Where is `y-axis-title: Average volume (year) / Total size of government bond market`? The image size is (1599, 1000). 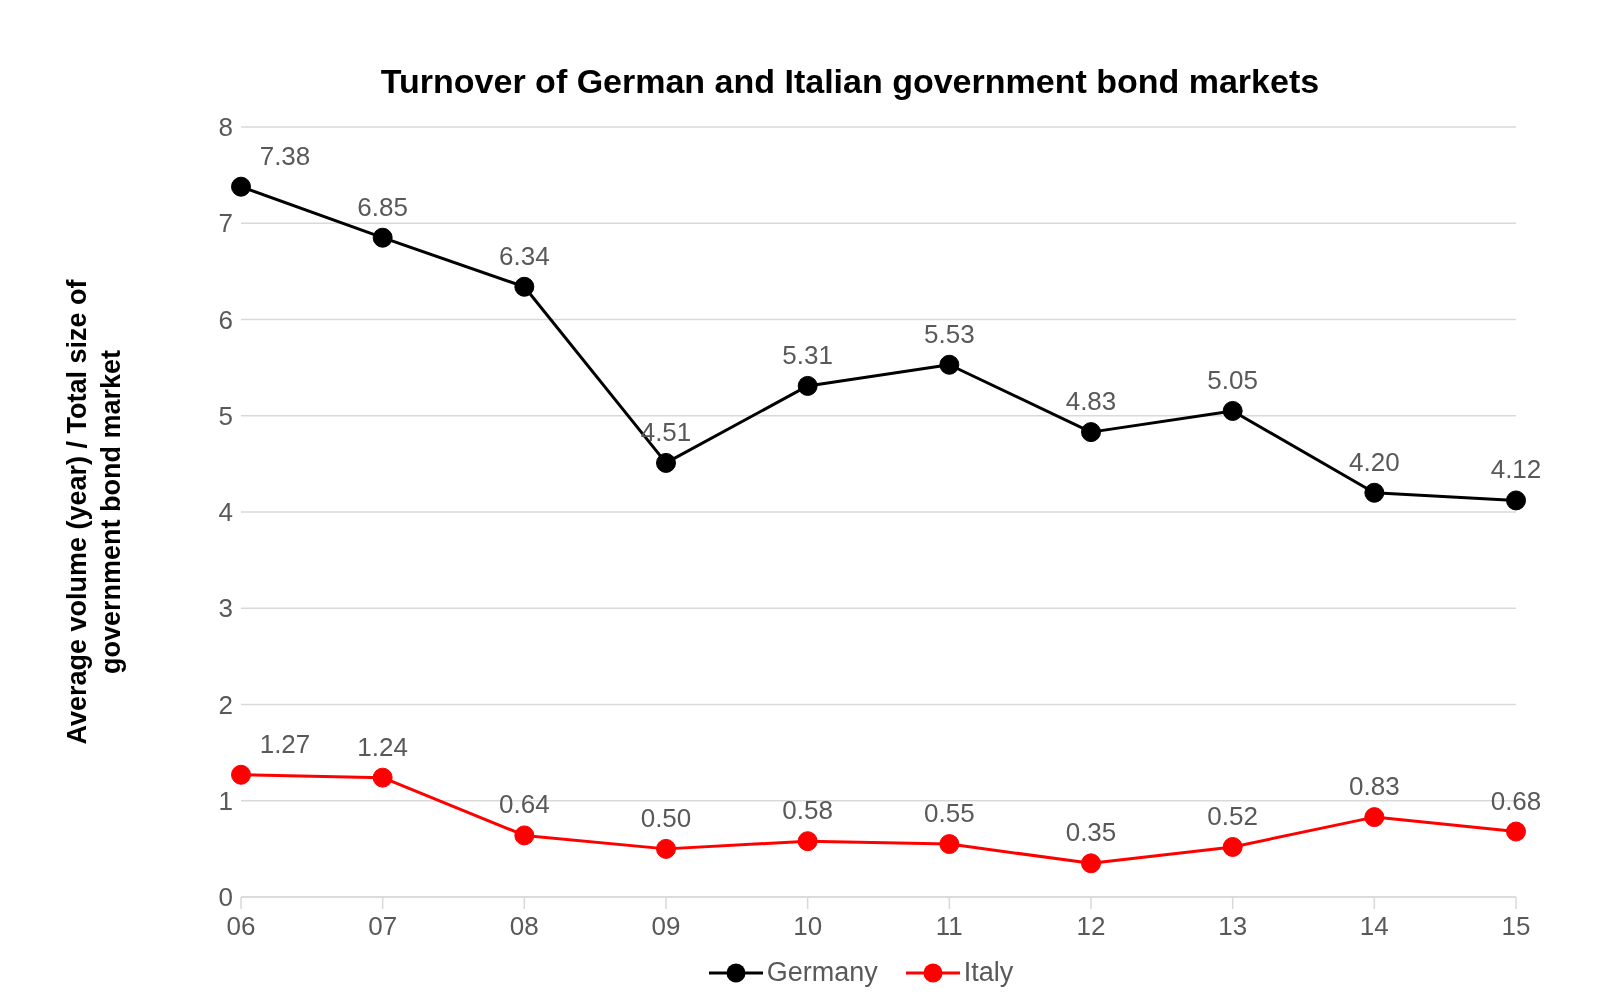 y-axis-title: Average volume (year) / Total size of government bond market is located at coordinates (94, 511).